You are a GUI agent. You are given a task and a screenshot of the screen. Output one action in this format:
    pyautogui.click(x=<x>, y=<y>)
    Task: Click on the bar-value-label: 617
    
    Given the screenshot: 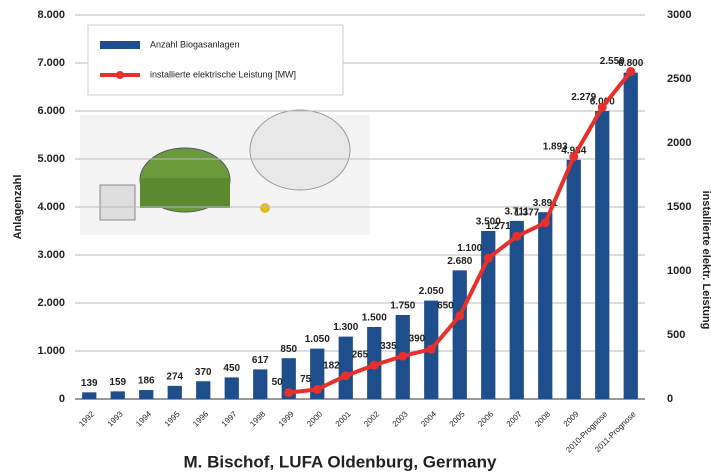 What is the action you would take?
    pyautogui.click(x=260, y=360)
    